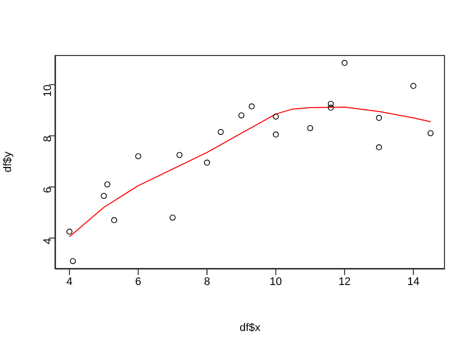 The width and height of the screenshot is (474, 338). What do you see at coordinates (48, 139) in the screenshot?
I see `y-tick-label: 8` at bounding box center [48, 139].